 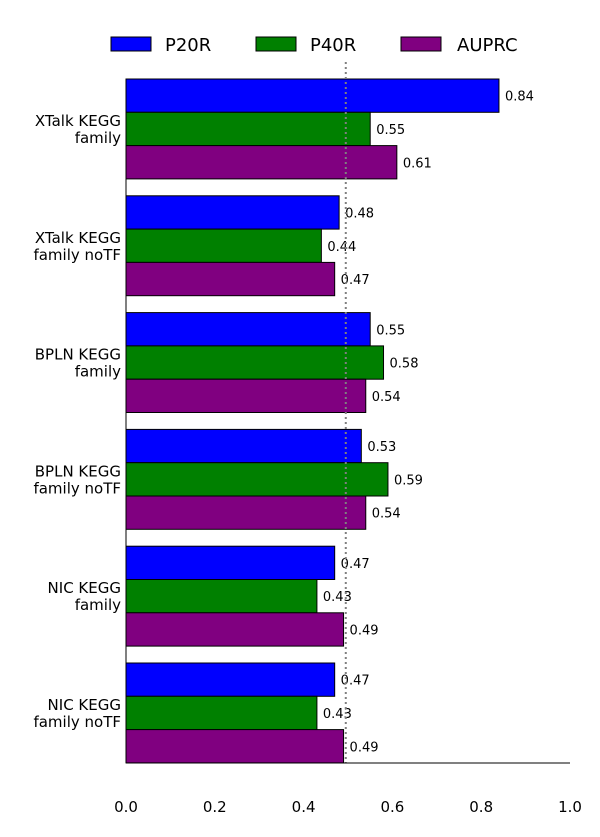 I want to click on value-label: 0.84, so click(x=519, y=97).